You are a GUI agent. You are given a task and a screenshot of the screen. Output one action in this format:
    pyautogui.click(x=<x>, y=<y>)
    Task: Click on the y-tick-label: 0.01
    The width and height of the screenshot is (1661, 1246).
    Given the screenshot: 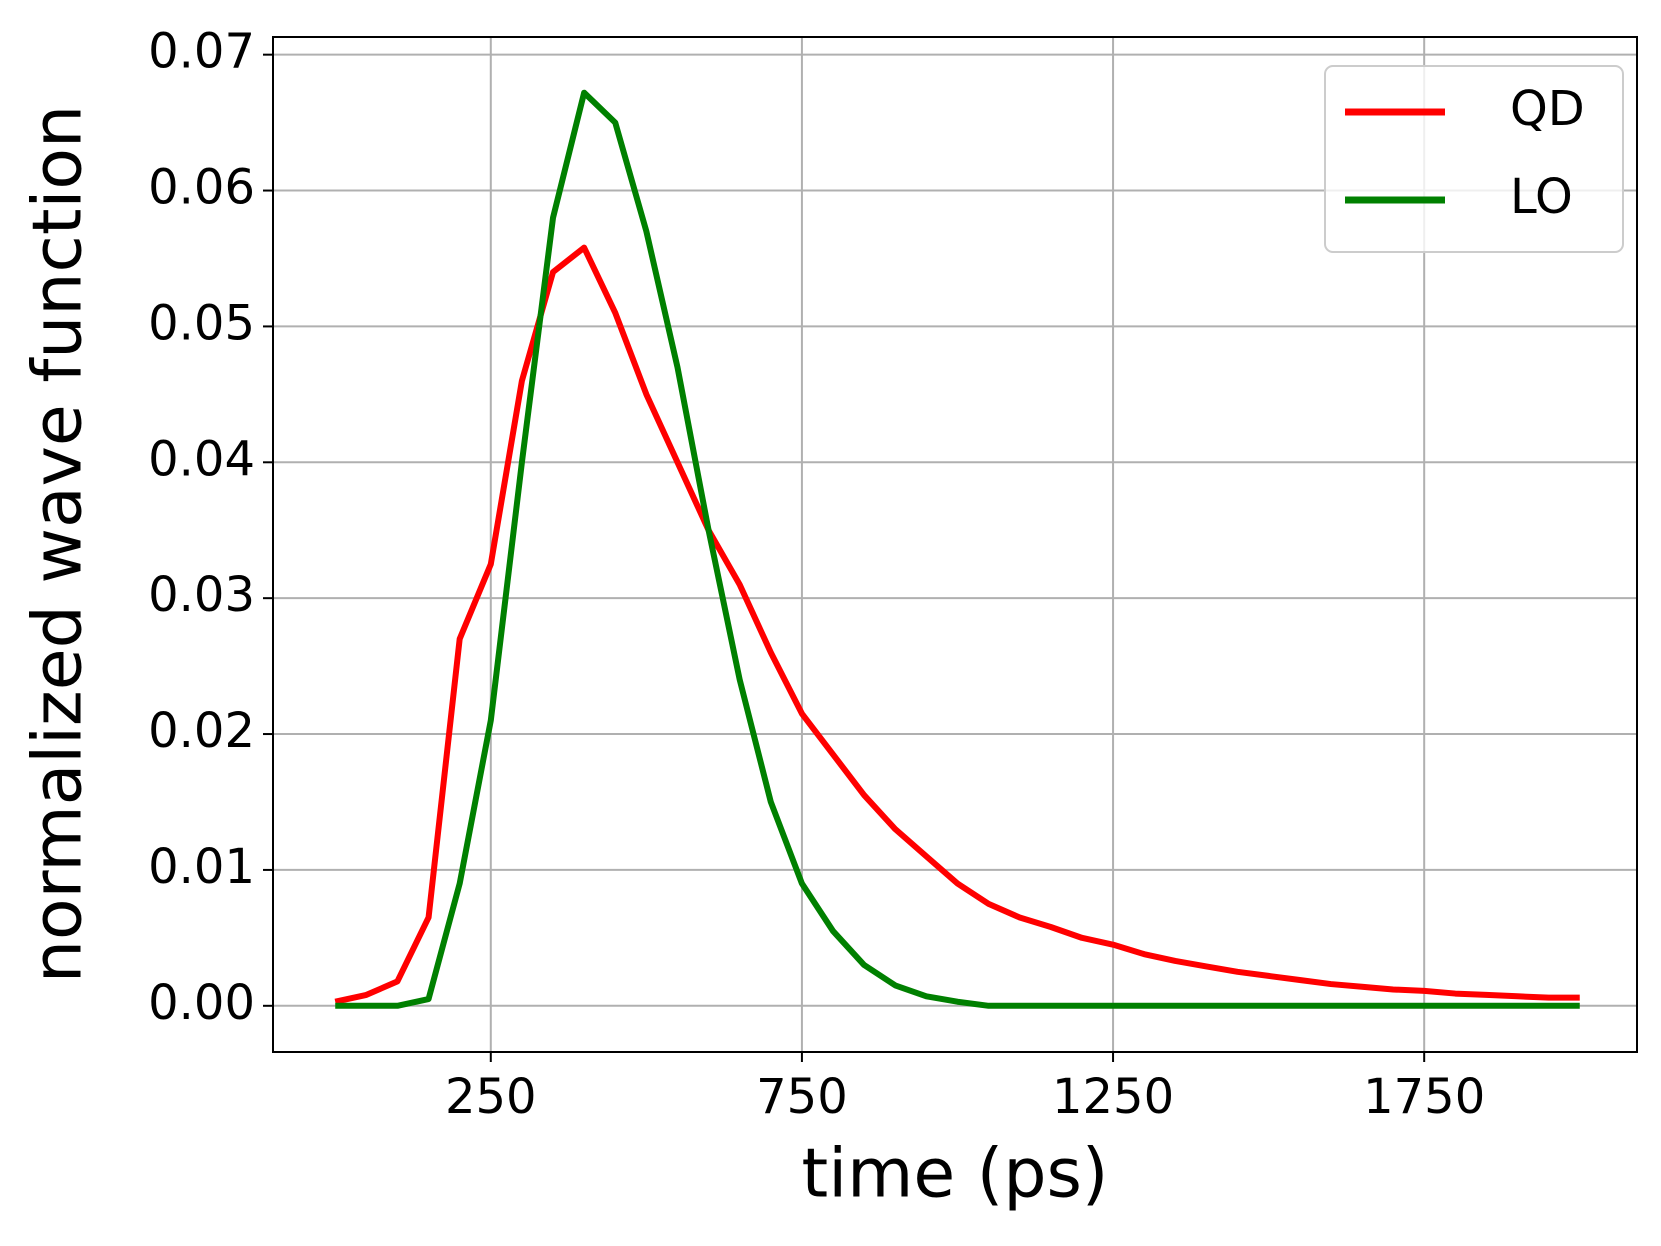 What is the action you would take?
    pyautogui.click(x=201, y=867)
    